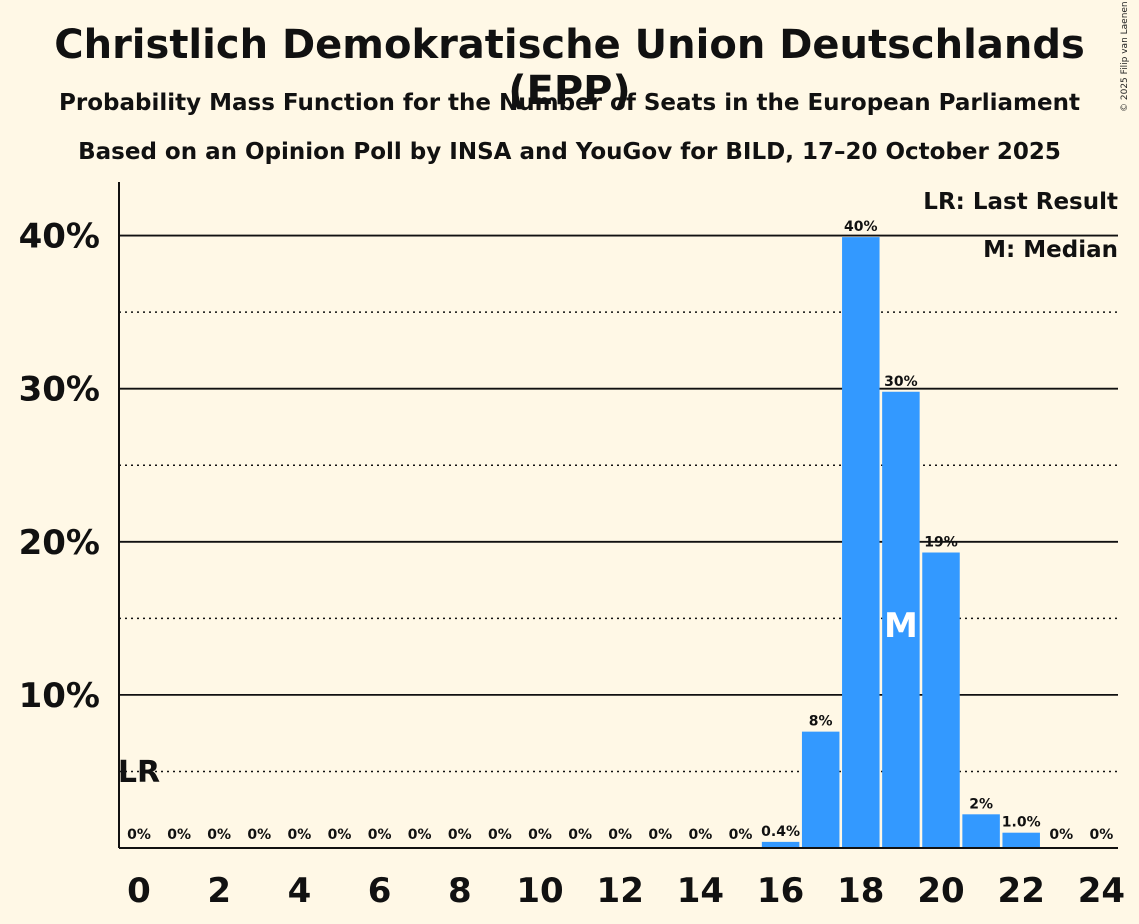  I want to click on legend-last-result: LR: Last Result, so click(1020, 202).